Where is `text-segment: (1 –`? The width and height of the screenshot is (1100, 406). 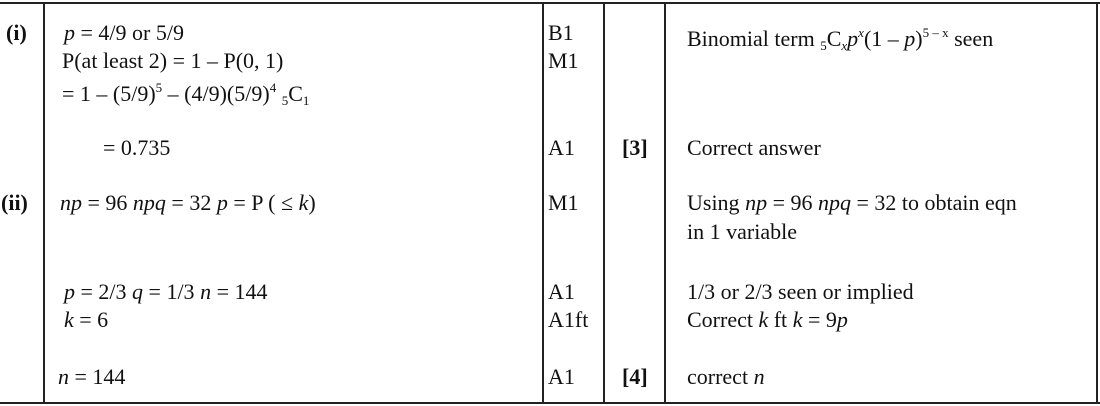 text-segment: (1 – is located at coordinates (884, 38).